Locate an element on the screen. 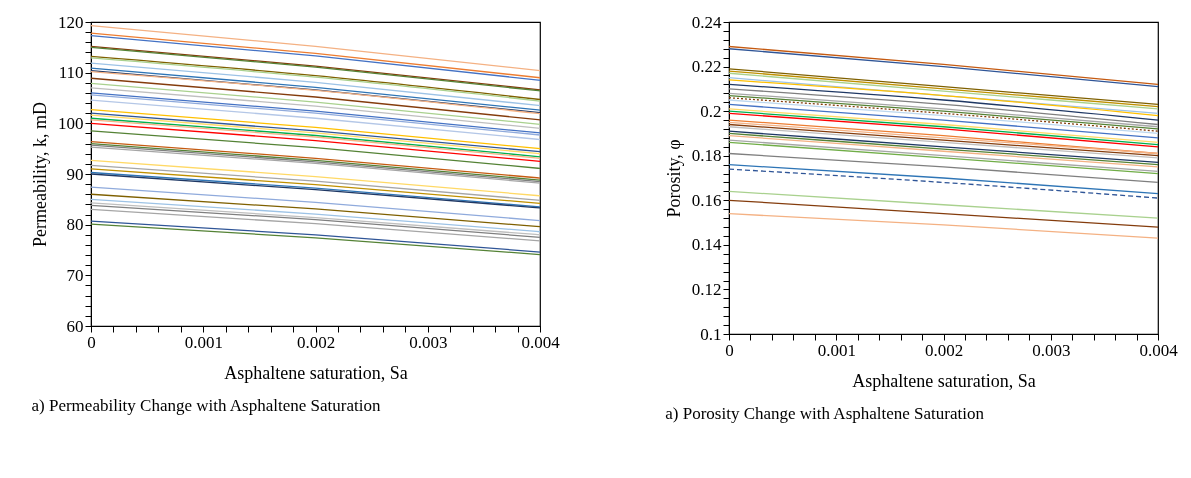 Image resolution: width=1191 pixels, height=478 pixels. y-tick-label: 110 is located at coordinates (71, 73).